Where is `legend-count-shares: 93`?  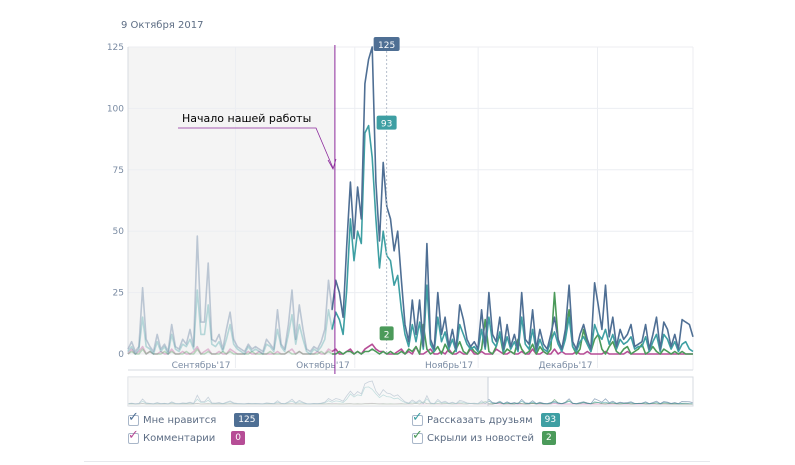
legend-count-shares: 93 is located at coordinates (550, 420).